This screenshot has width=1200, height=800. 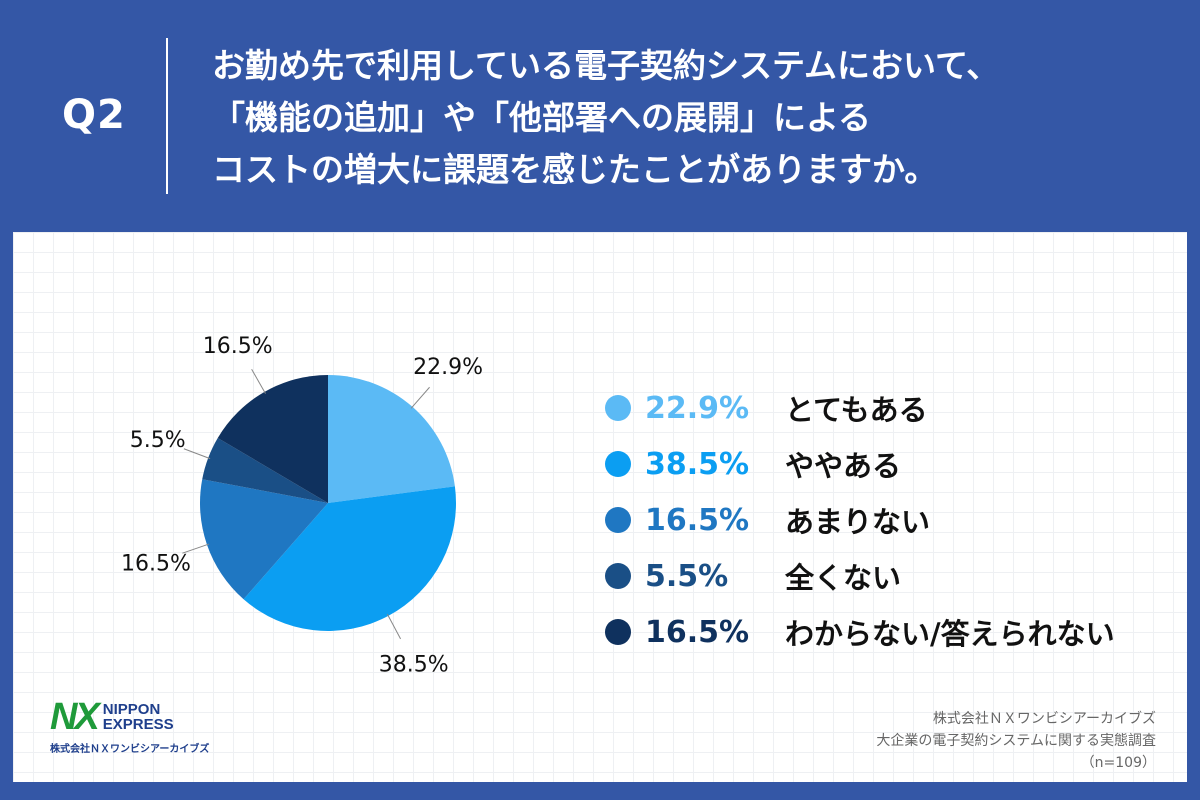 What do you see at coordinates (843, 466) in the screenshot?
I see `legend-label: ややある` at bounding box center [843, 466].